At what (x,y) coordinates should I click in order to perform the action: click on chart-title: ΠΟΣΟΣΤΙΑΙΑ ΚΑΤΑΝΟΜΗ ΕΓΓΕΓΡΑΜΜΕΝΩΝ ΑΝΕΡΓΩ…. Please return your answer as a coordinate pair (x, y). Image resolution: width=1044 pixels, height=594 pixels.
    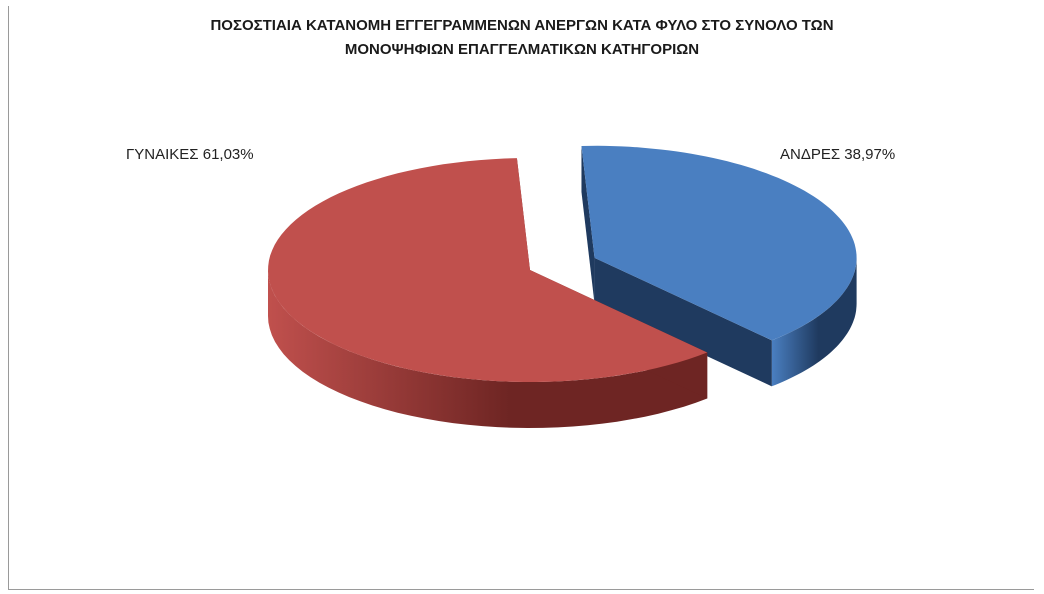
    Looking at the image, I should click on (522, 38).